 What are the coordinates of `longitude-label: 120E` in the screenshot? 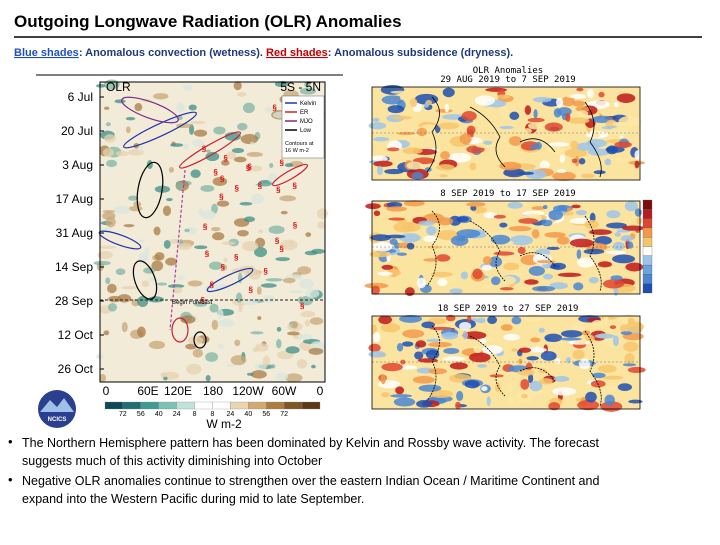 It's located at (178, 391).